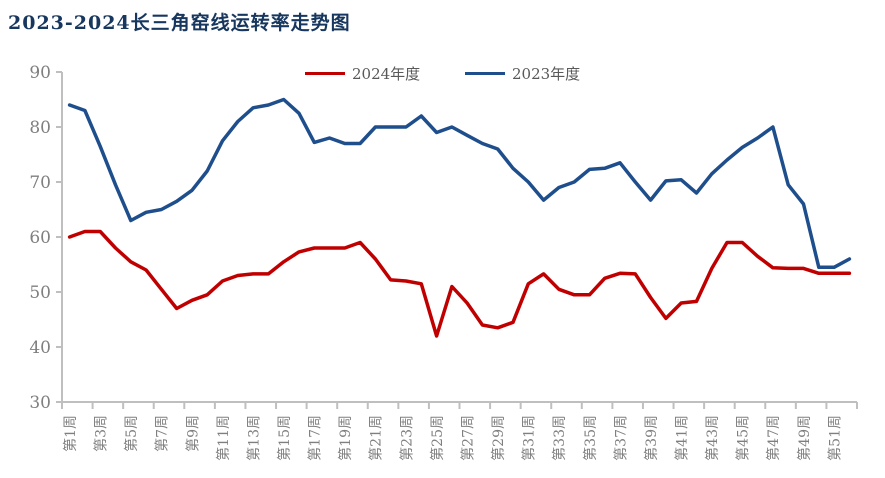 The image size is (885, 478). I want to click on x-axis-tick-label: 第29周, so click(498, 438).